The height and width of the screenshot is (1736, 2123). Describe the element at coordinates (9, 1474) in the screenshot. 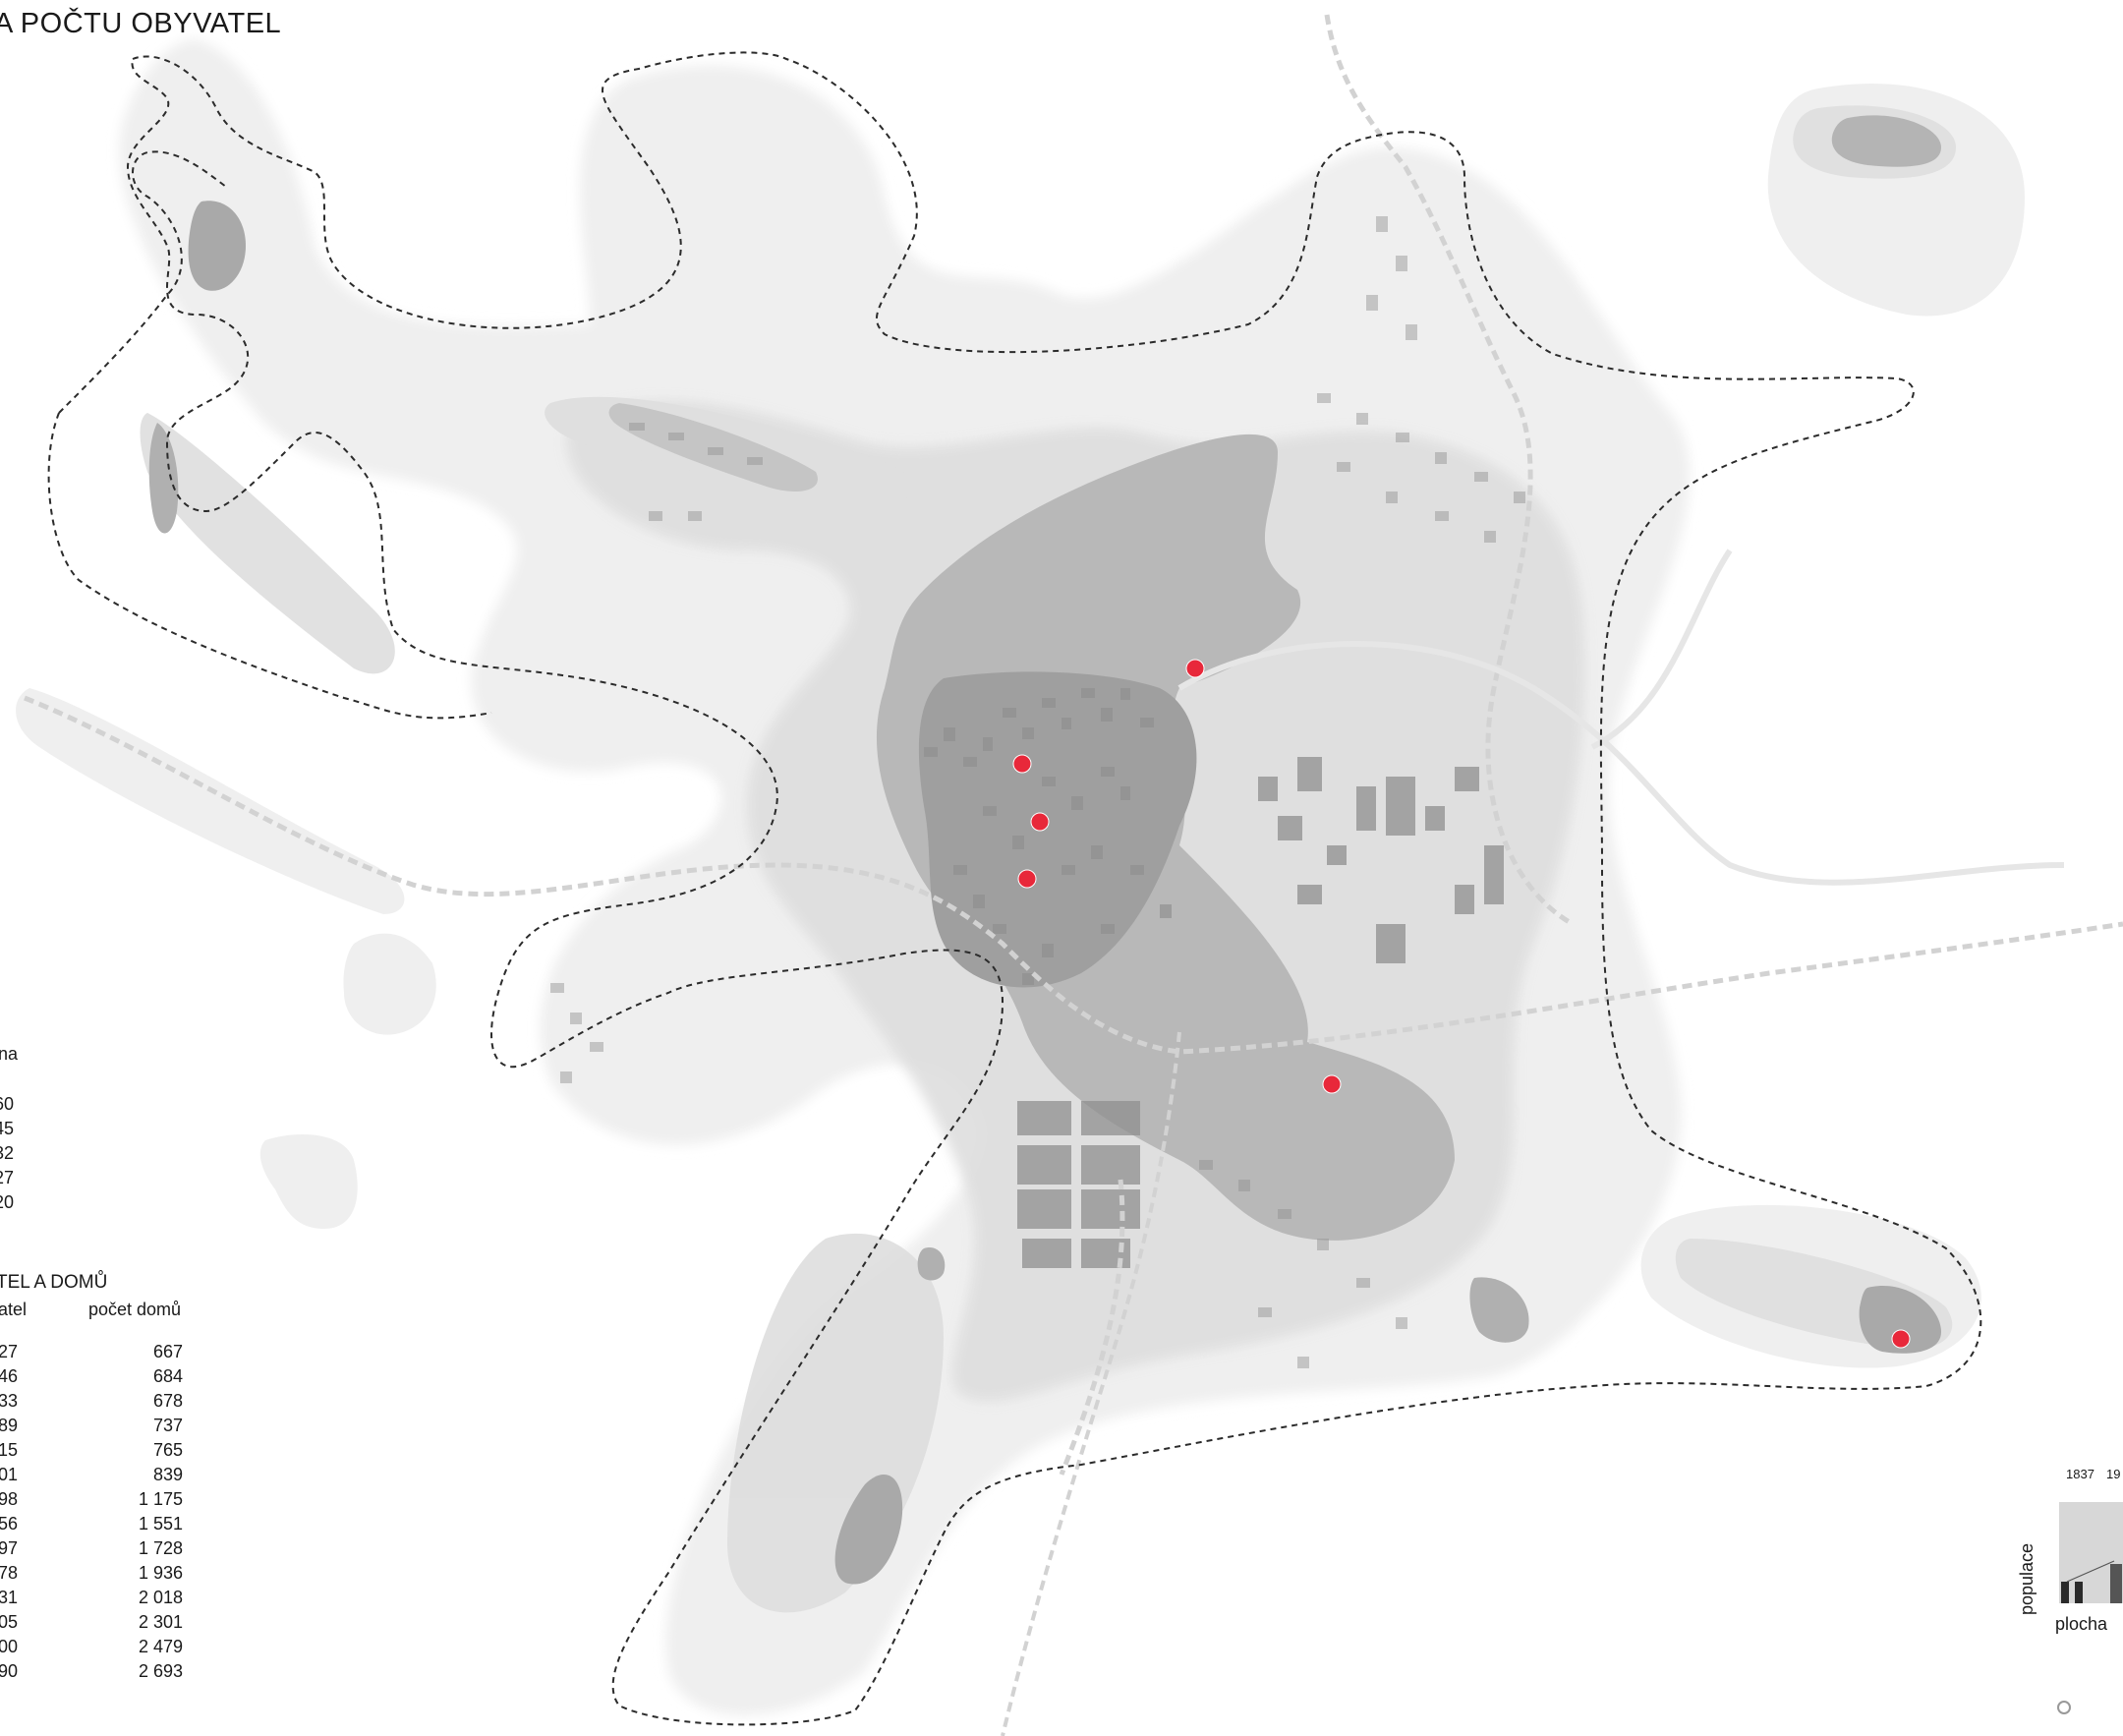

I see `population-value: 01` at that location.